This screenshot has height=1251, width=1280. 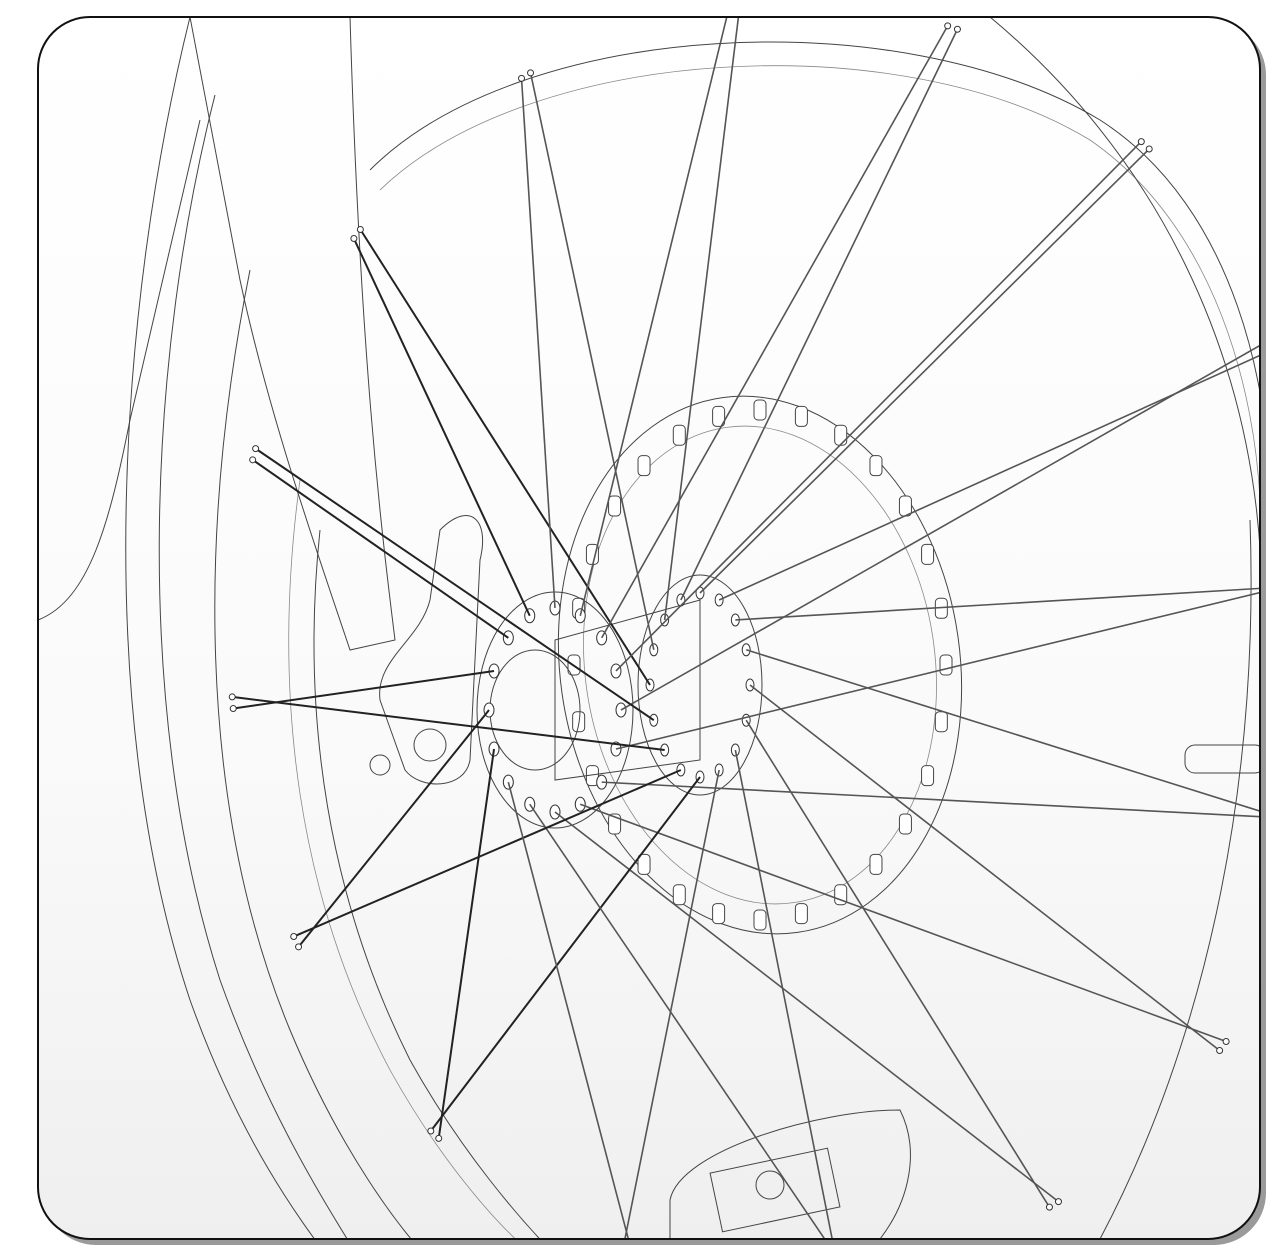 I want to click on spoke-hole, so click(x=508, y=782).